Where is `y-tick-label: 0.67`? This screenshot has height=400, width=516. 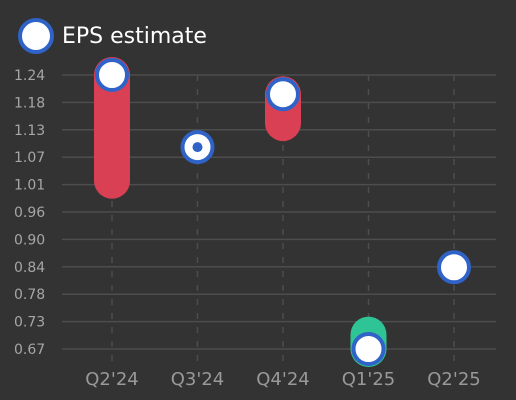
y-tick-label: 0.67 is located at coordinates (29, 350).